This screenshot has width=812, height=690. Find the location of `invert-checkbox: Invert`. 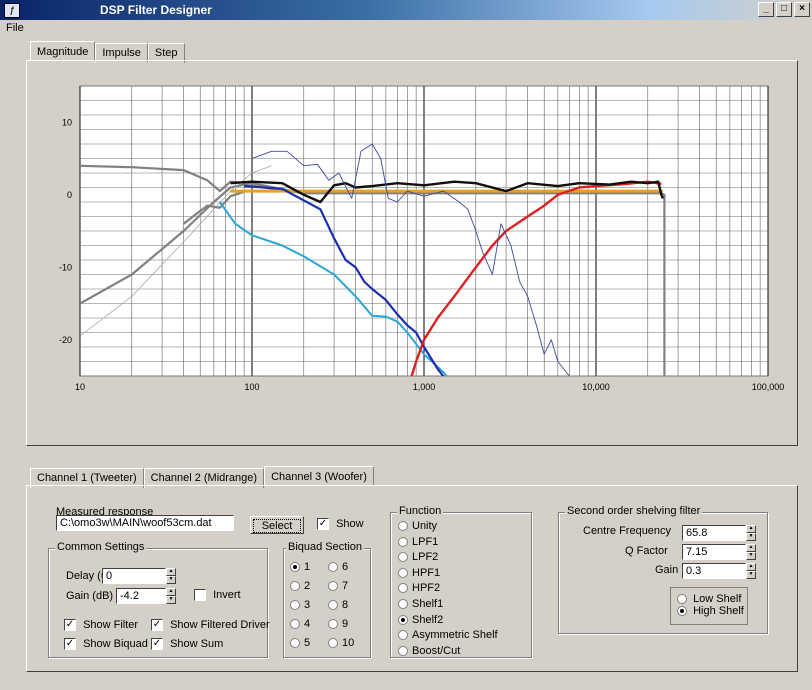

invert-checkbox: Invert is located at coordinates (217, 595).